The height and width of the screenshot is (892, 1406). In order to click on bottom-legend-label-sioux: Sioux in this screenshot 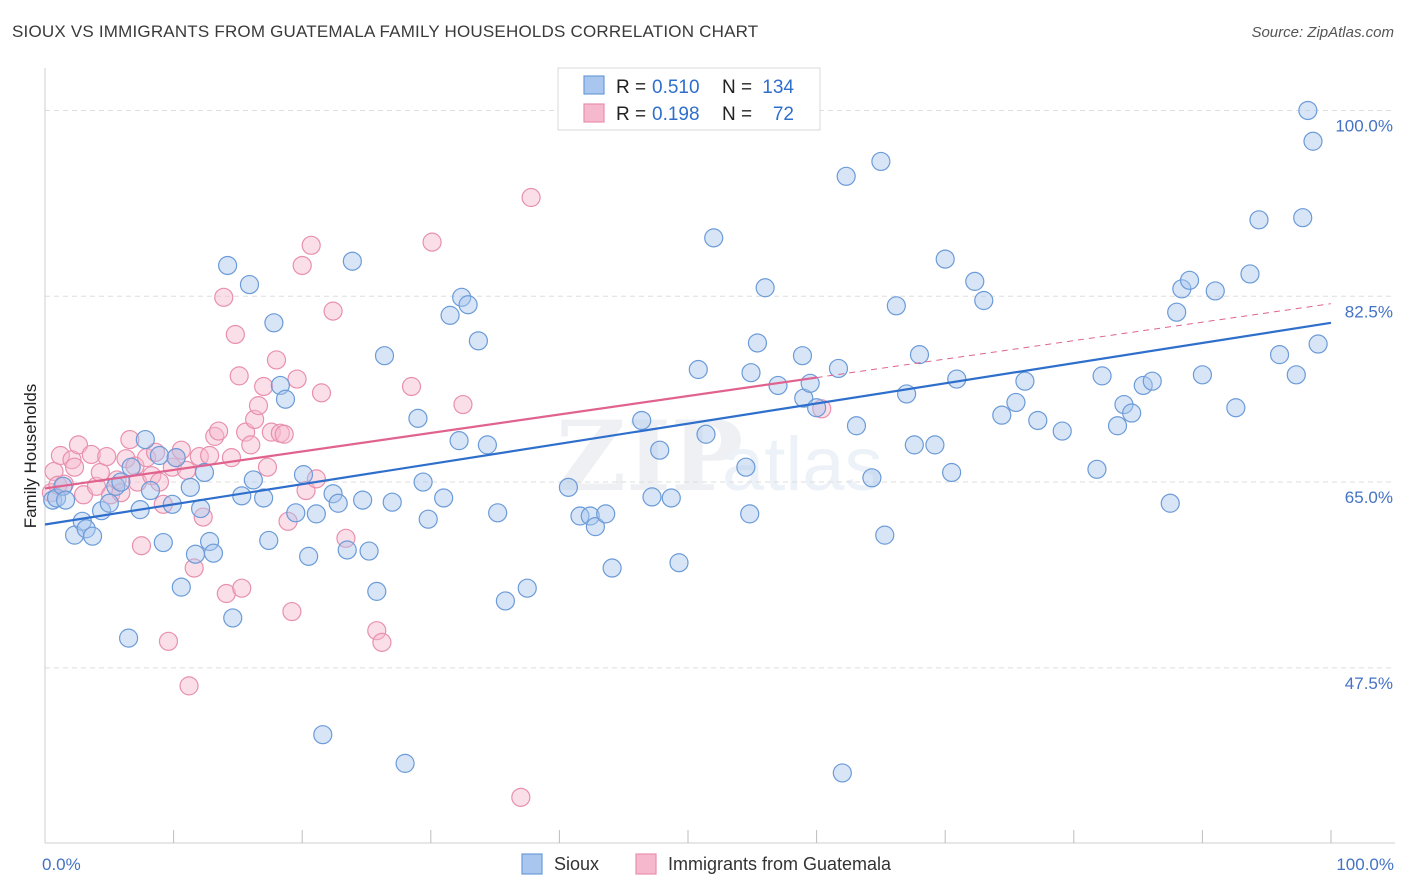, I will do `click(576, 864)`.